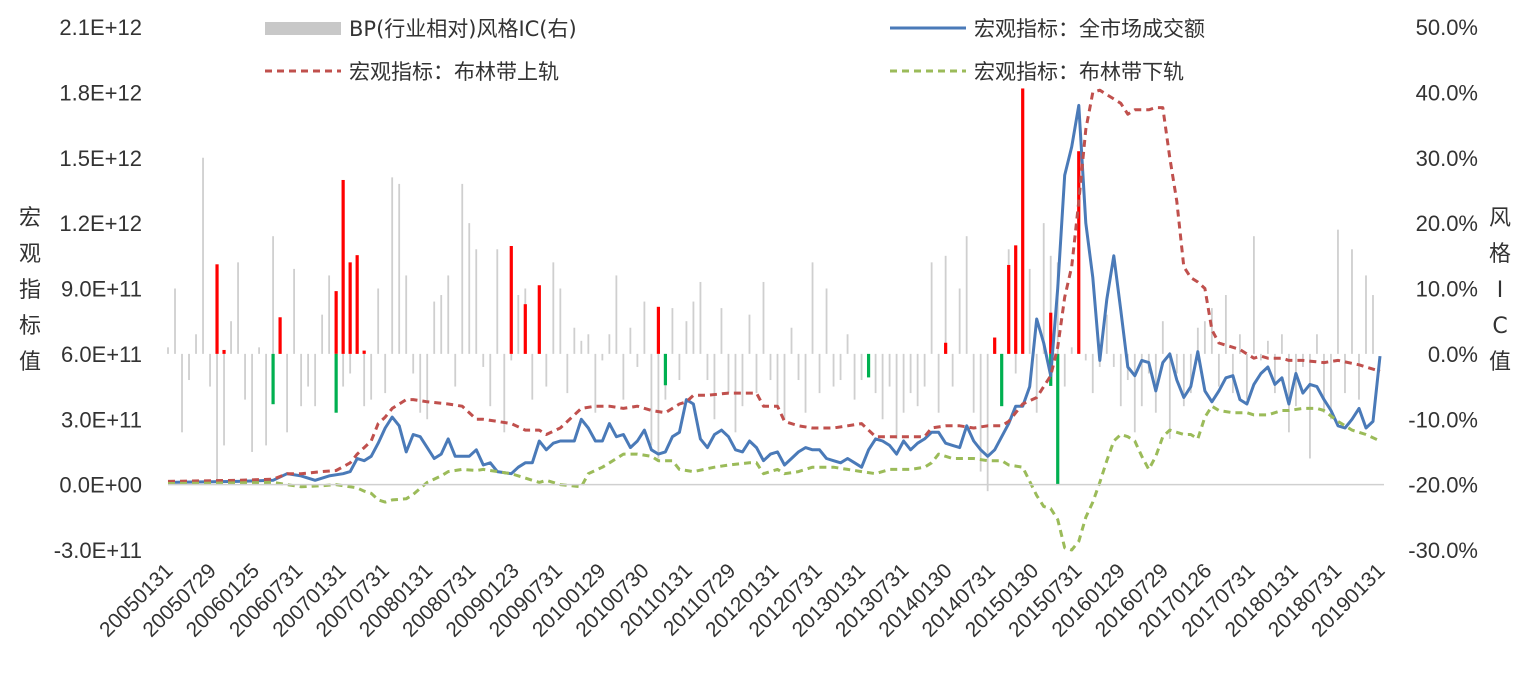 The width and height of the screenshot is (1533, 678). What do you see at coordinates (1447, 289) in the screenshot?
I see `right-axis-tick: 10.0%` at bounding box center [1447, 289].